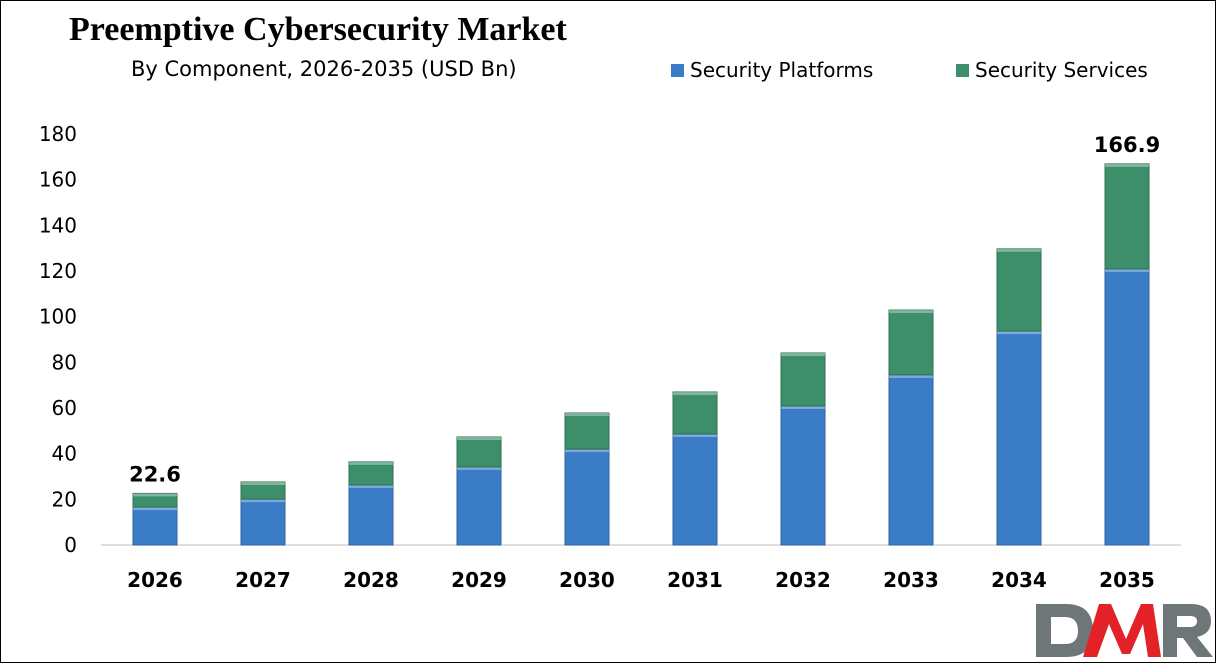  I want to click on data-label: 166.9, so click(1127, 145).